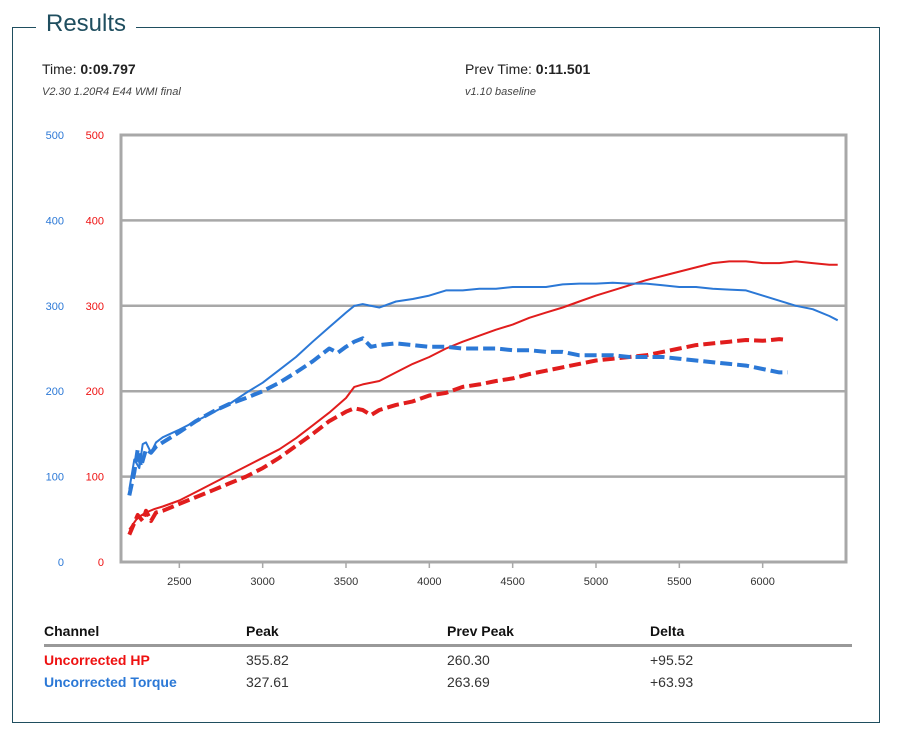  Describe the element at coordinates (346, 582) in the screenshot. I see `x-tick-label: 3500` at that location.